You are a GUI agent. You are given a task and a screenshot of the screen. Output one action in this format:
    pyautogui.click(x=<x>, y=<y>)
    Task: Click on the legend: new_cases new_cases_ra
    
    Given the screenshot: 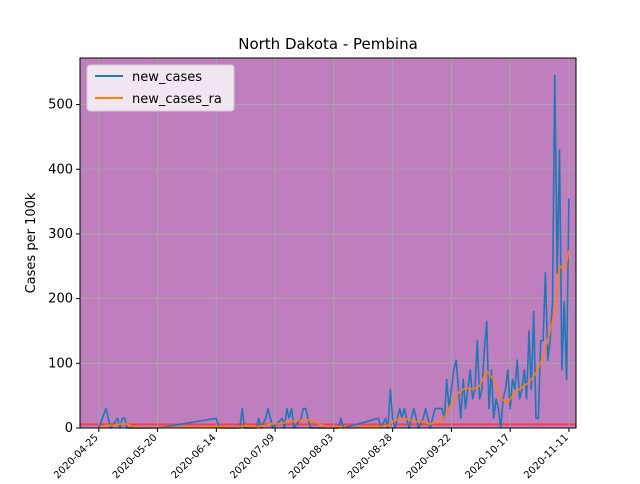 What is the action you would take?
    pyautogui.click(x=160, y=88)
    